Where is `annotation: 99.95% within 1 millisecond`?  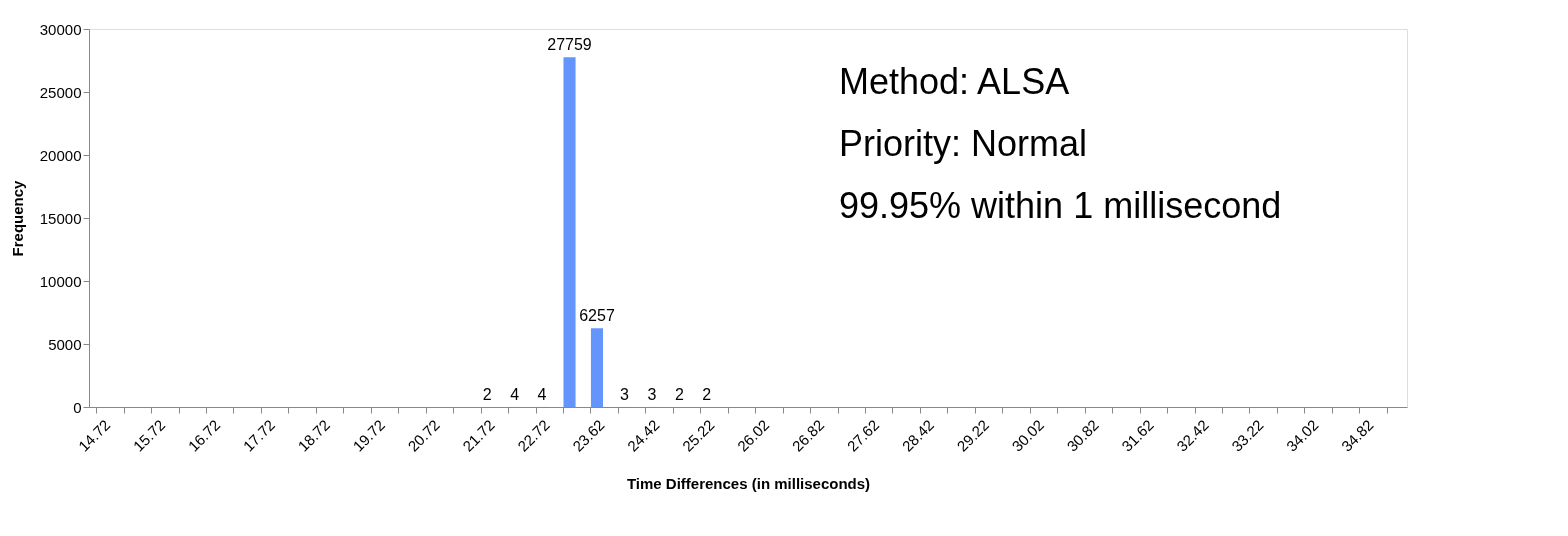 annotation: 99.95% within 1 millisecond is located at coordinates (1060, 205).